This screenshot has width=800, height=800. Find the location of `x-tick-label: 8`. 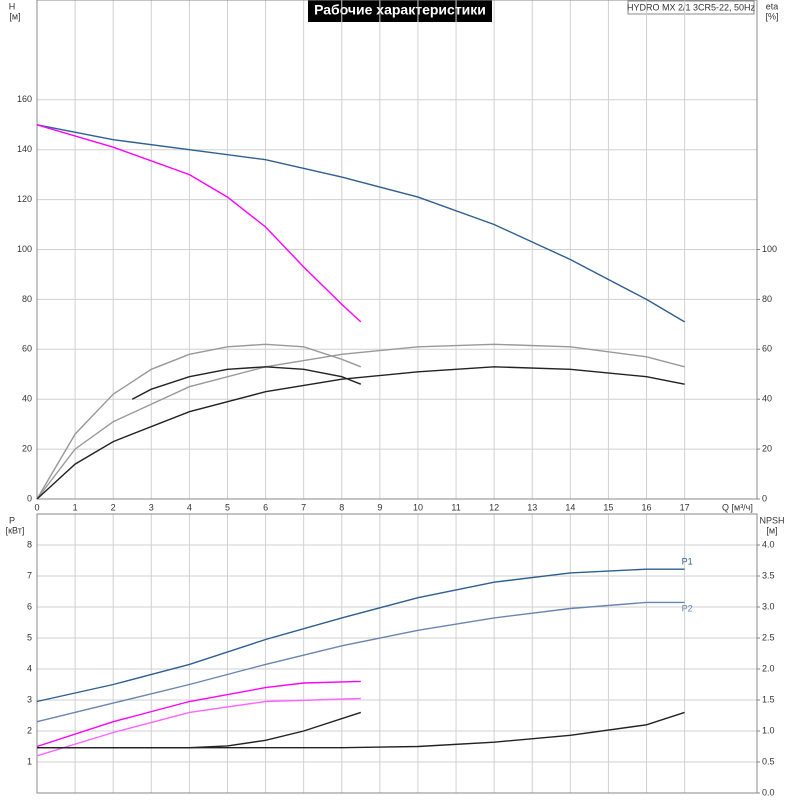

x-tick-label: 8 is located at coordinates (341, 507).